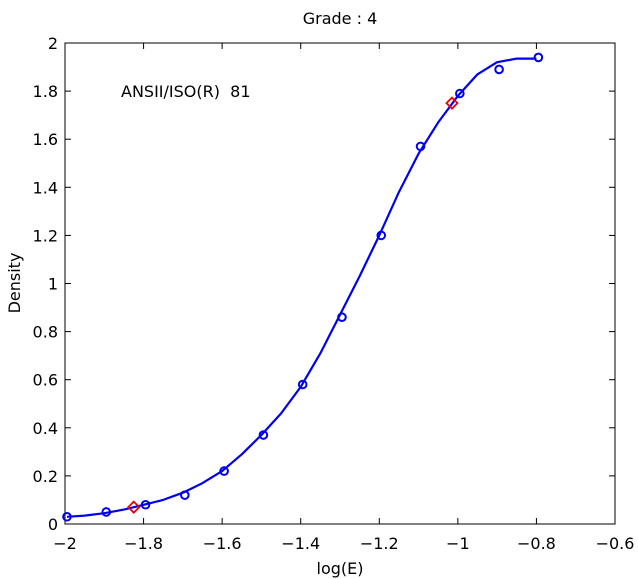  I want to click on y-tick-label: 1, so click(53, 284).